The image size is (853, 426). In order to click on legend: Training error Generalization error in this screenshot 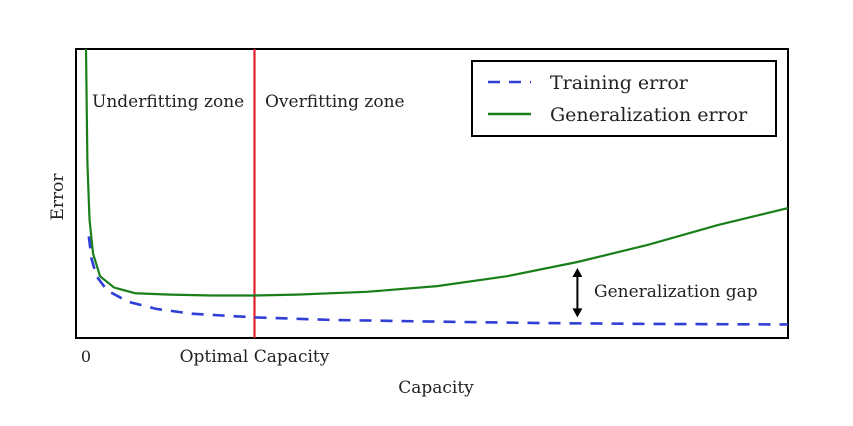, I will do `click(624, 98)`.